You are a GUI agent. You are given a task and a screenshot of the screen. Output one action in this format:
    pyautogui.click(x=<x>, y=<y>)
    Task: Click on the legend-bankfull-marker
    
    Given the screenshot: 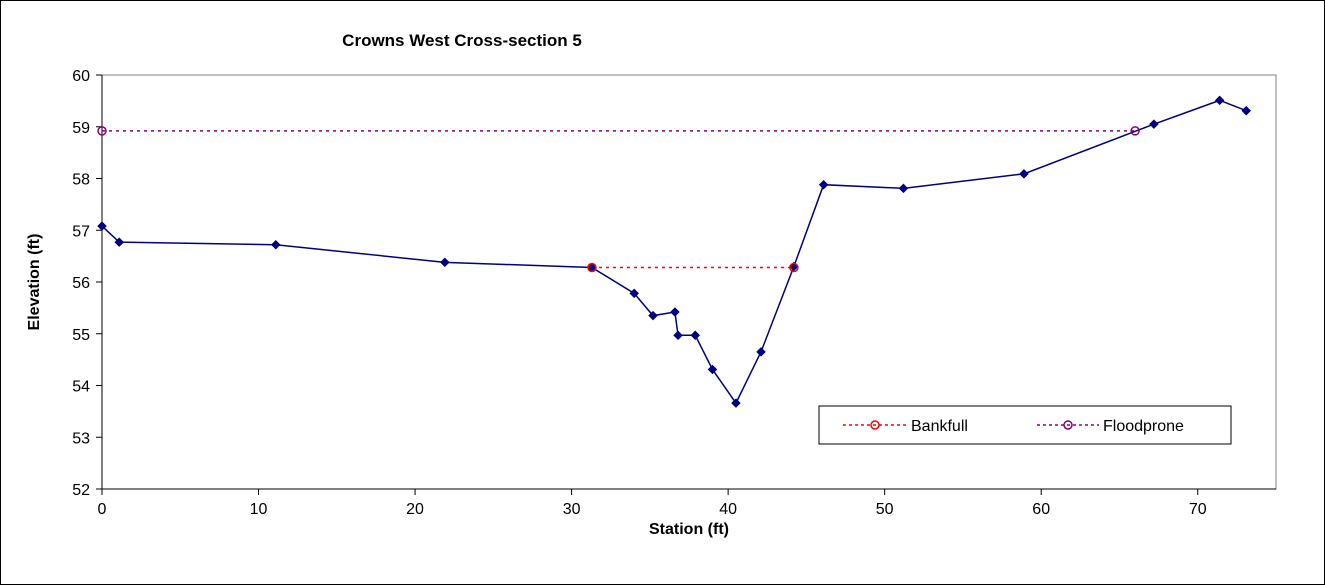 What is the action you would take?
    pyautogui.click(x=875, y=425)
    